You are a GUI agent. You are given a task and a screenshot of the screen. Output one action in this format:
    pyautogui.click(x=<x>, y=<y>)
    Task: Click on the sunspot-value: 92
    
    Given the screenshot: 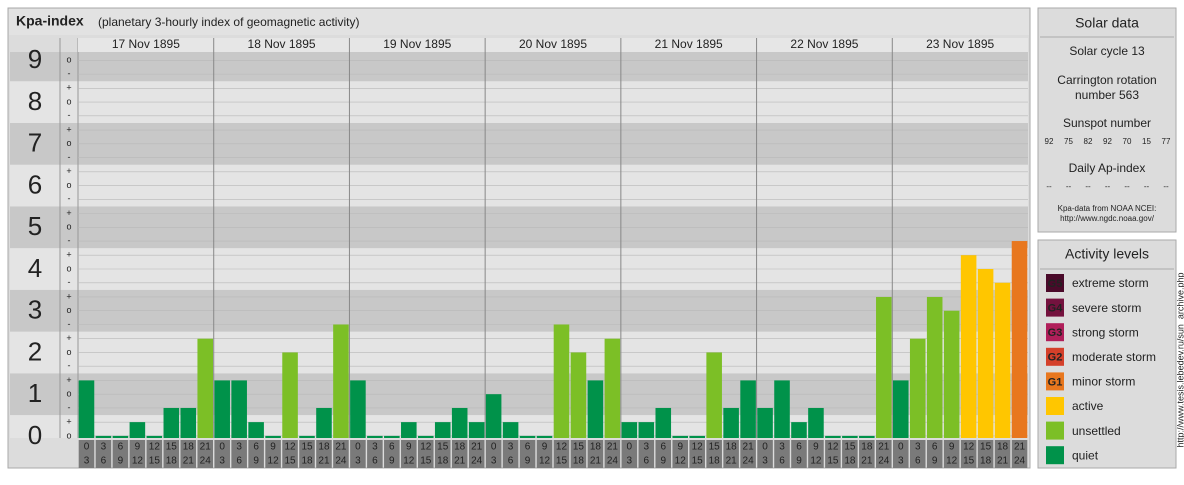 What is the action you would take?
    pyautogui.click(x=1049, y=141)
    